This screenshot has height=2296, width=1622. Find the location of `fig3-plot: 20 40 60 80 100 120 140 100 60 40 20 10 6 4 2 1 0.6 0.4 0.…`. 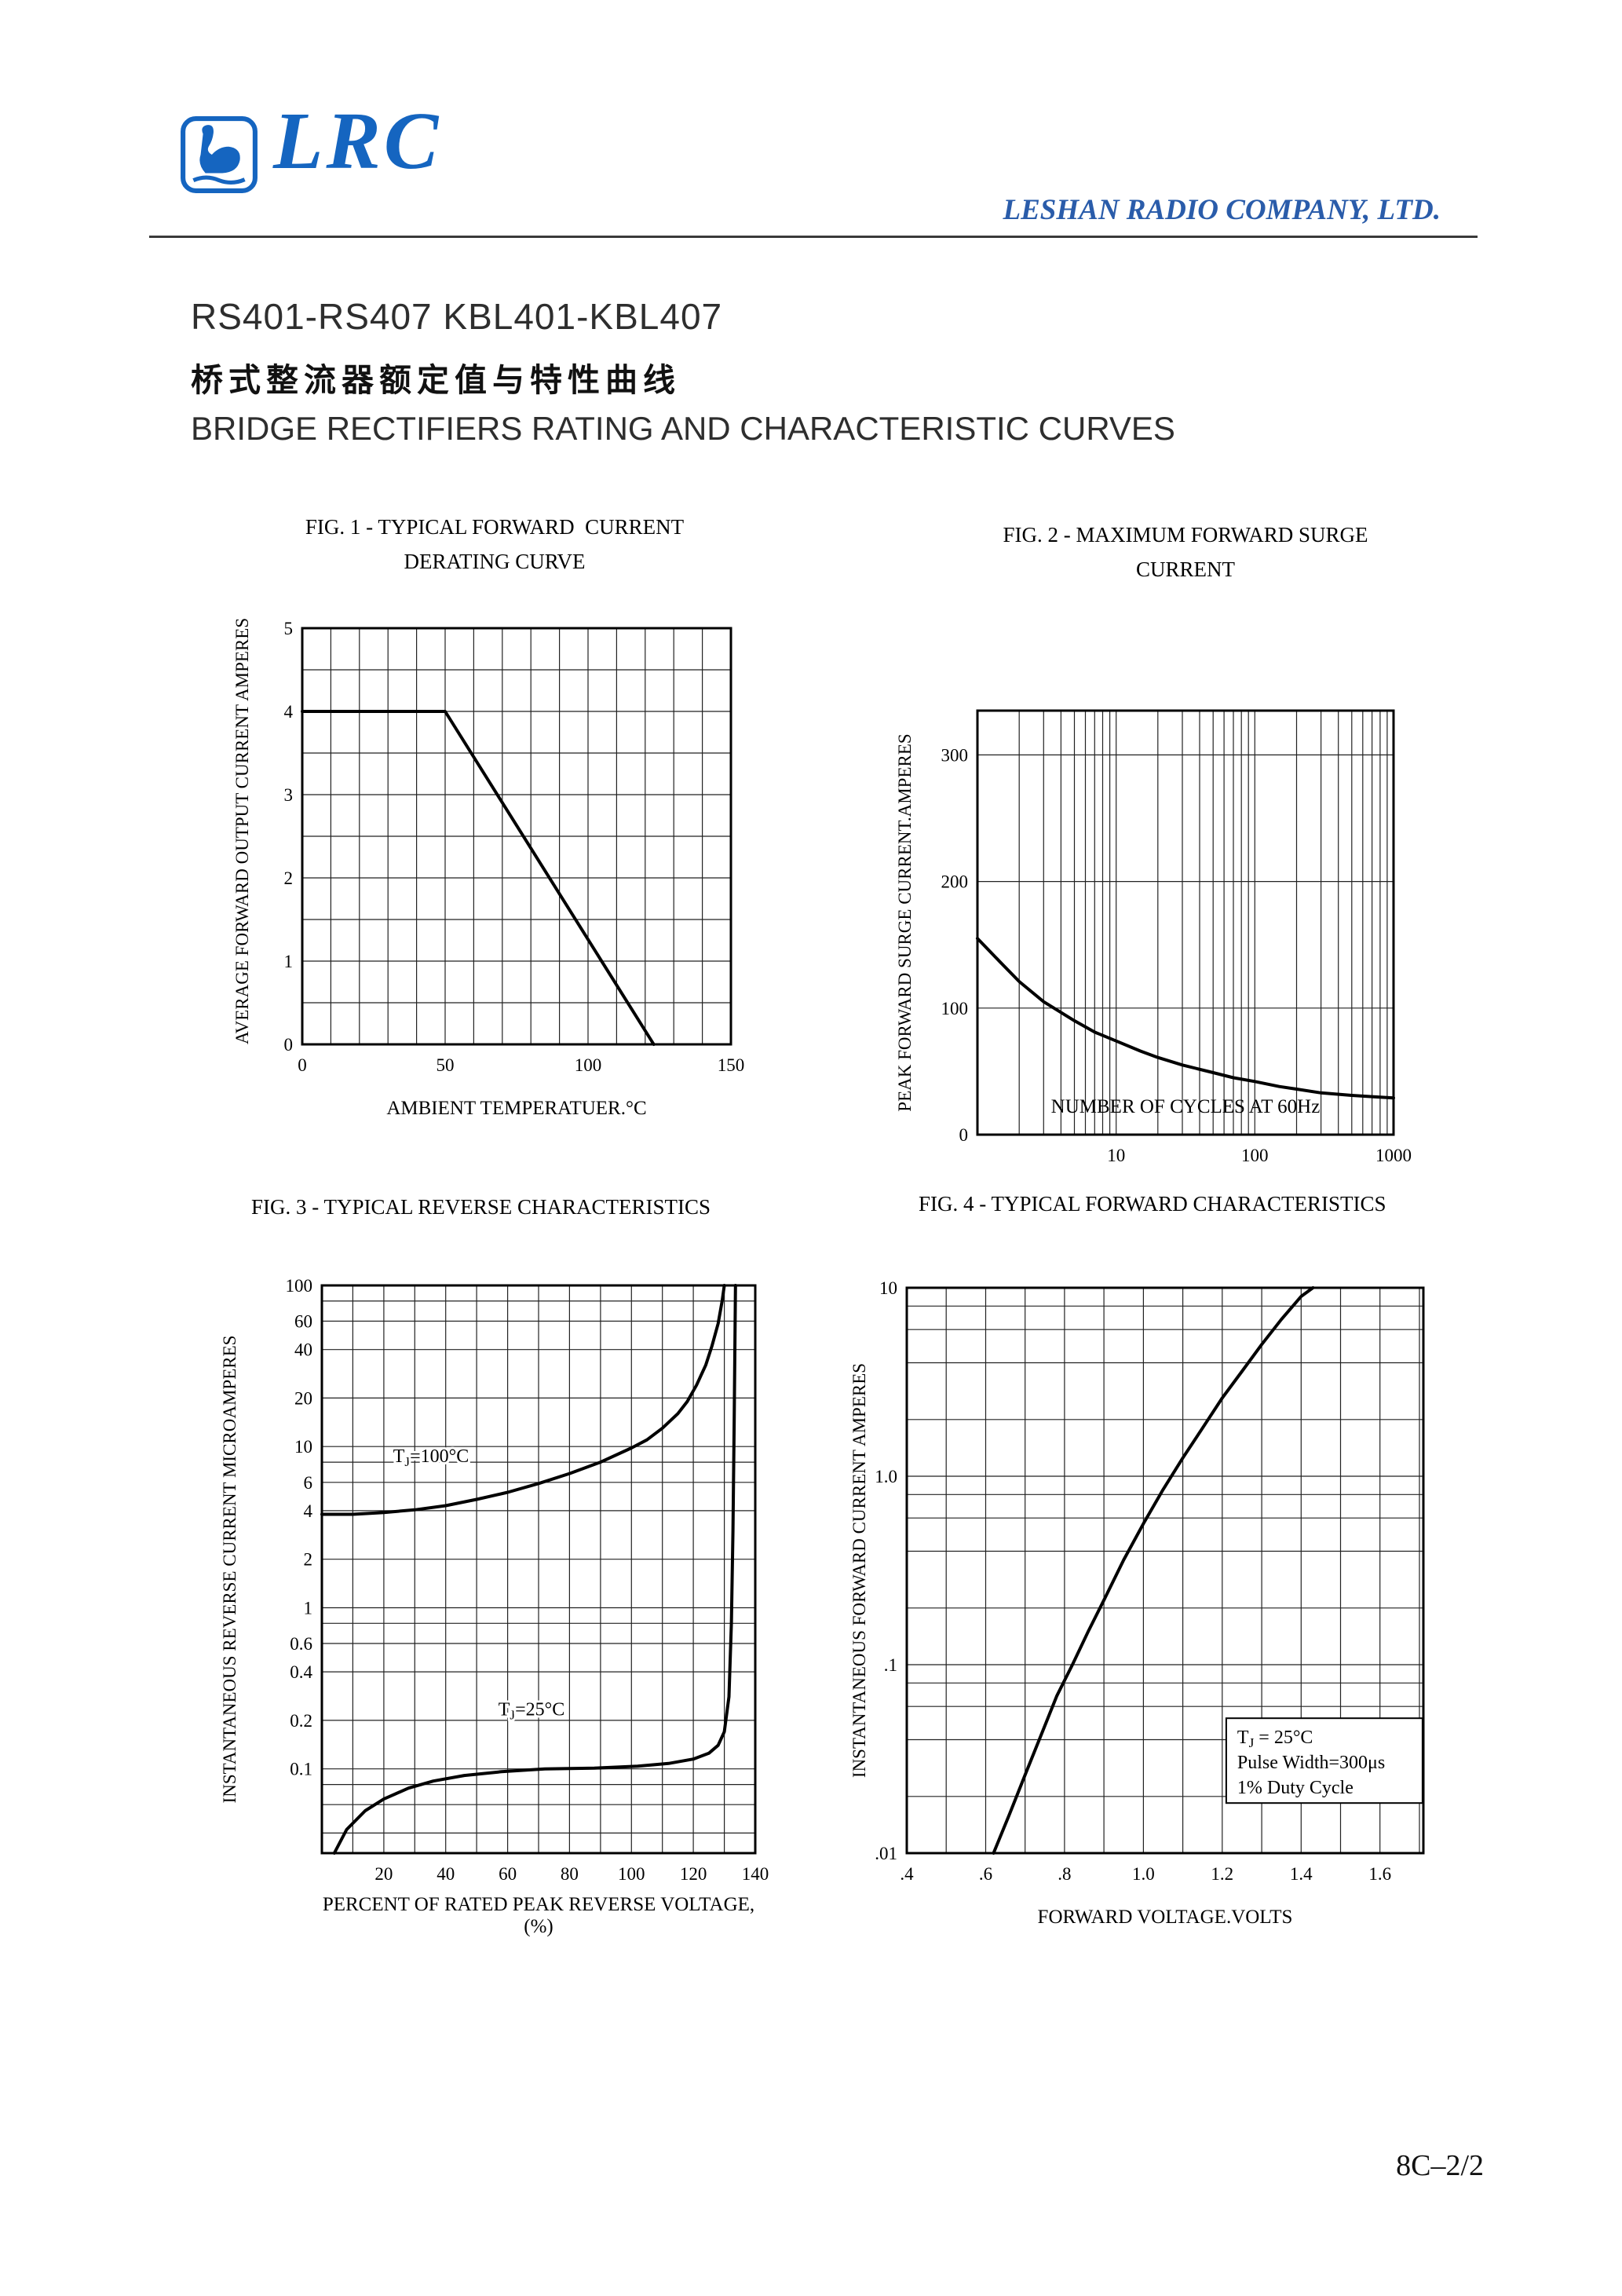

fig3-plot: 20 40 60 80 100 120 140 100 60 40 20 10 6 4 2 1 0.6 0.4 0.… is located at coordinates (527, 1580).